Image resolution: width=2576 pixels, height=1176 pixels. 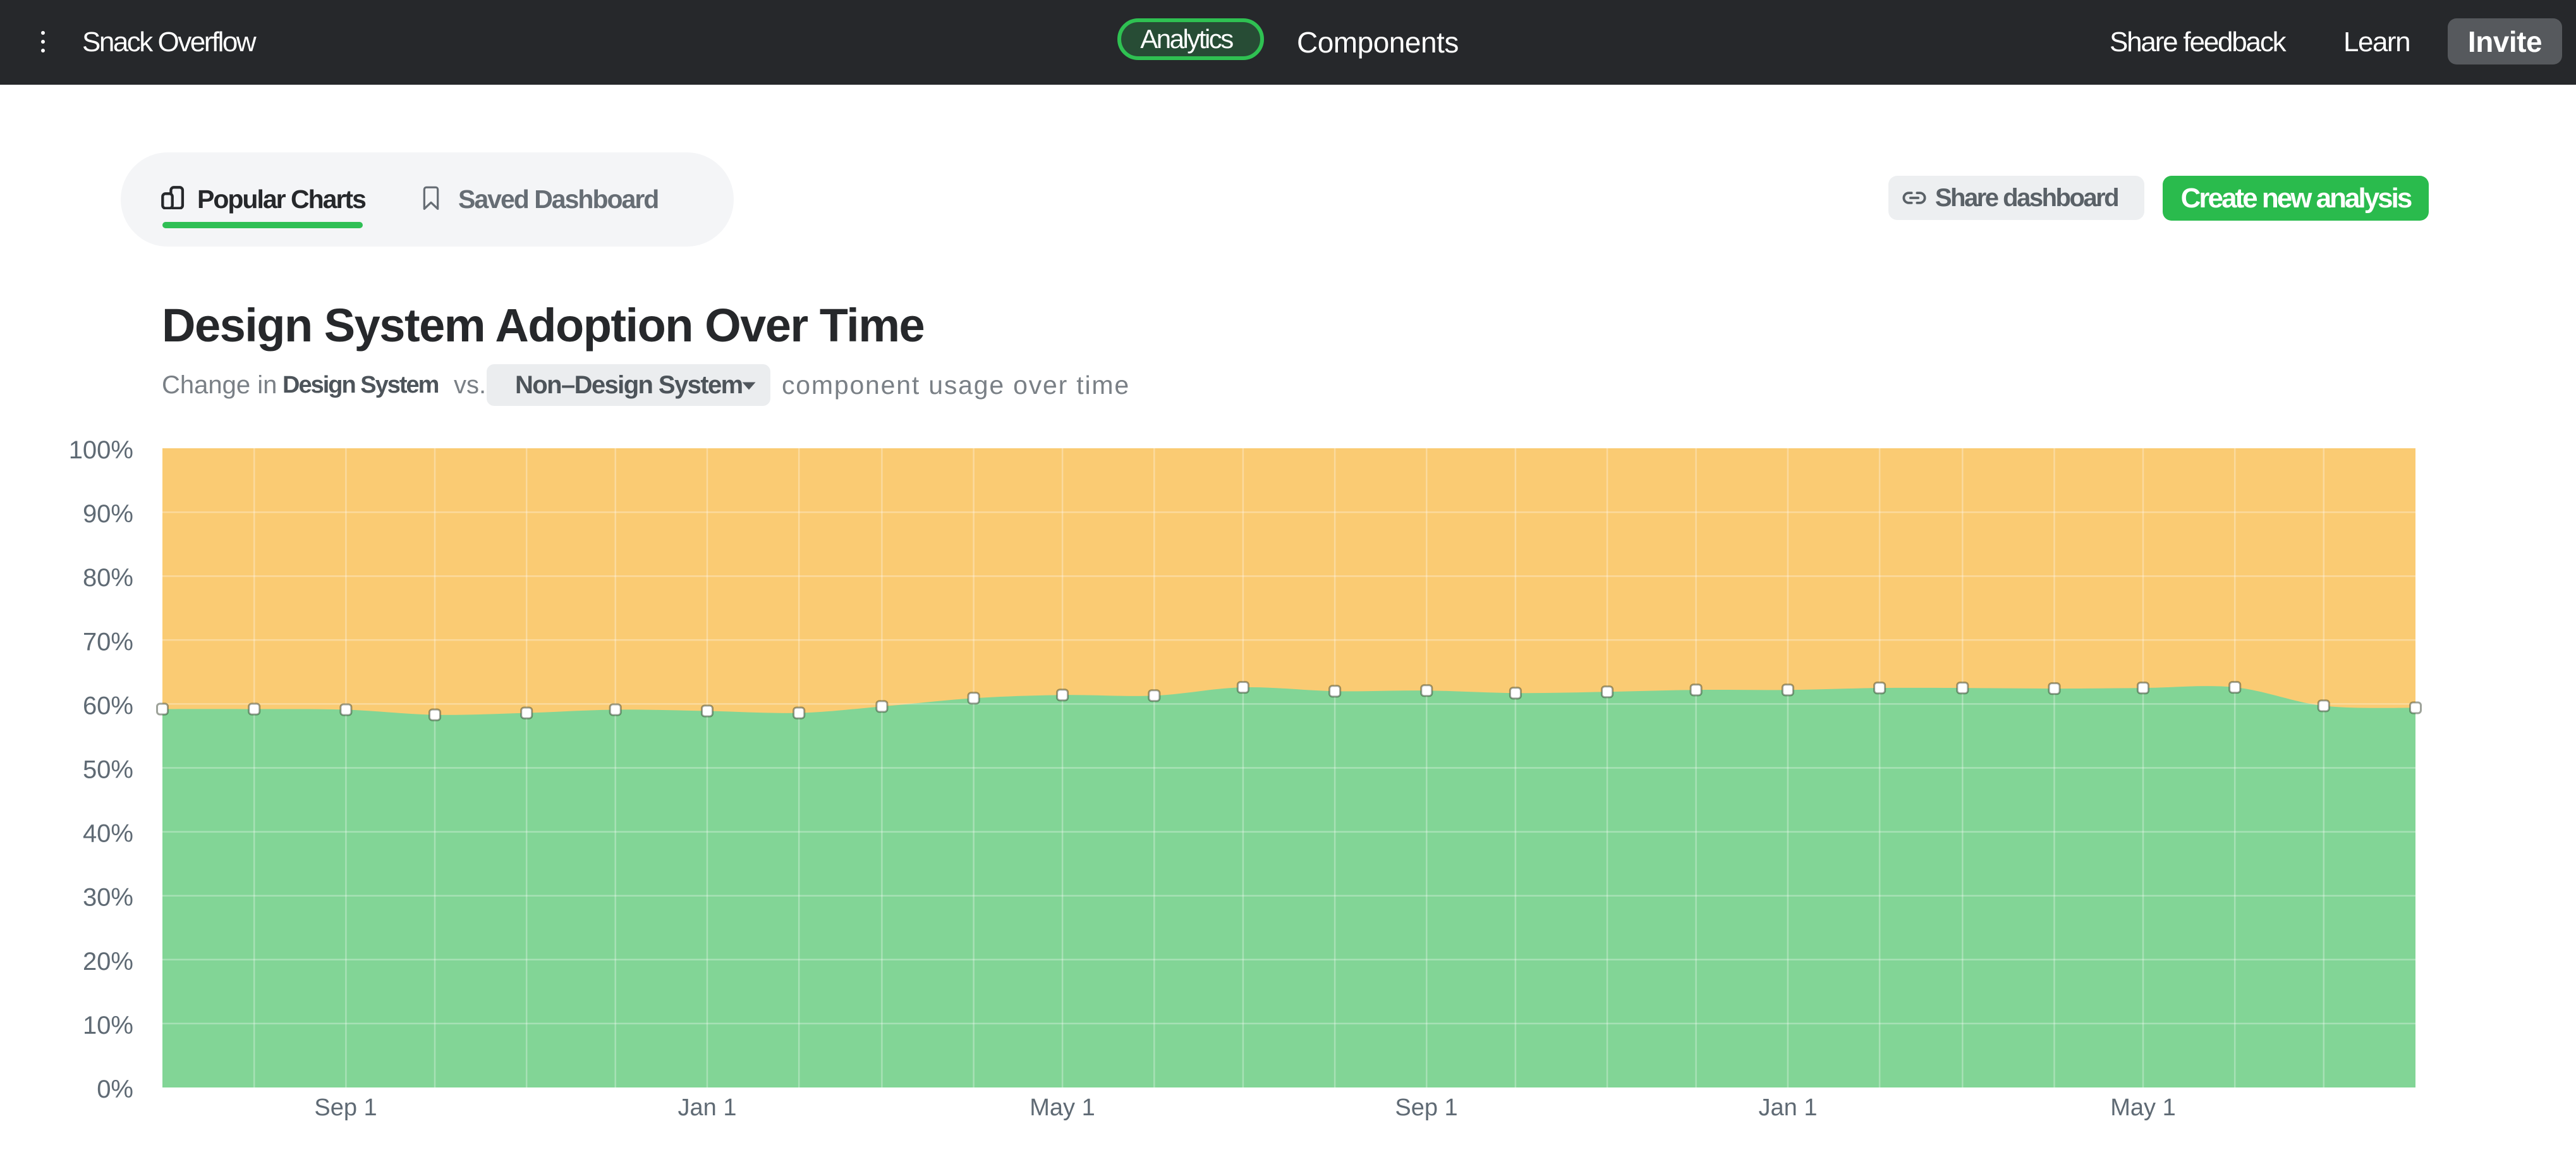 What do you see at coordinates (108, 834) in the screenshot?
I see `svg-text: 40%` at bounding box center [108, 834].